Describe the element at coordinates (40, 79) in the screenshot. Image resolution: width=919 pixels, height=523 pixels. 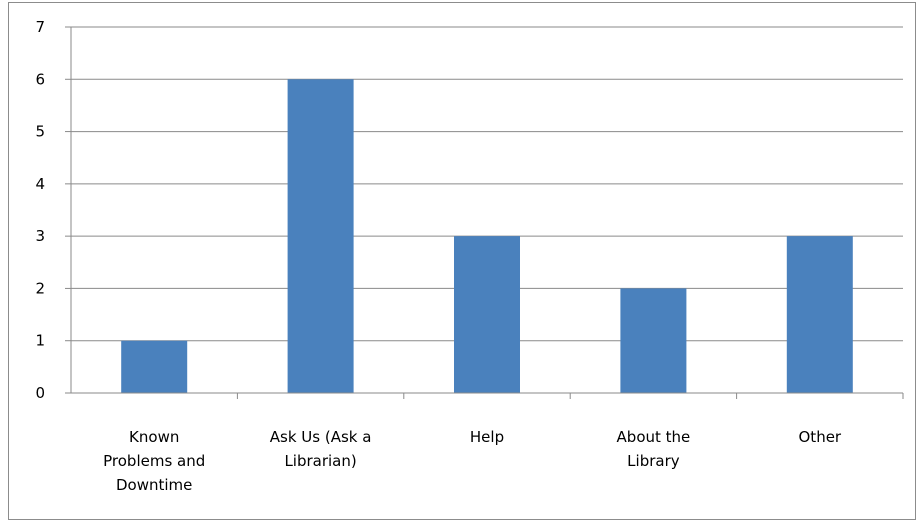
I see `y-tick-label: 6` at that location.